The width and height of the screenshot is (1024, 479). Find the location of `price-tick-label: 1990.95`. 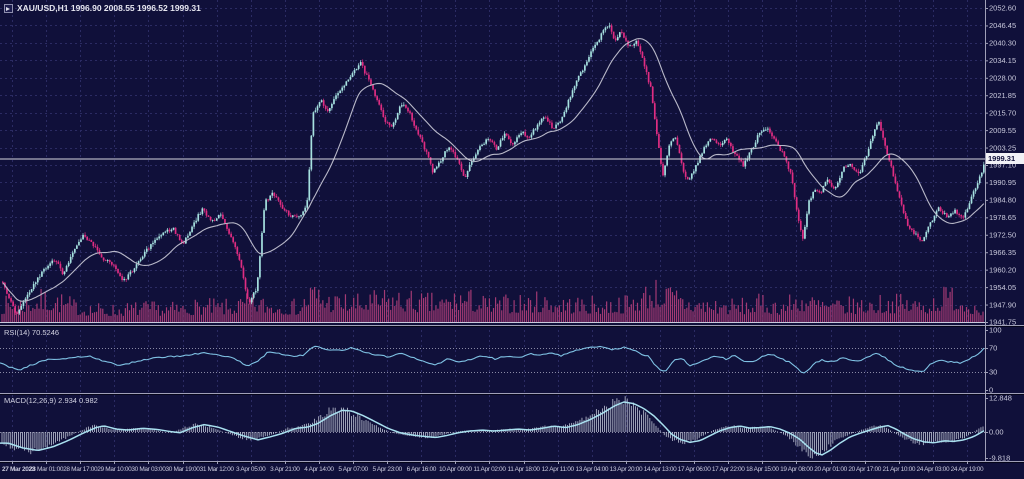

price-tick-label: 1990.95 is located at coordinates (1002, 182).